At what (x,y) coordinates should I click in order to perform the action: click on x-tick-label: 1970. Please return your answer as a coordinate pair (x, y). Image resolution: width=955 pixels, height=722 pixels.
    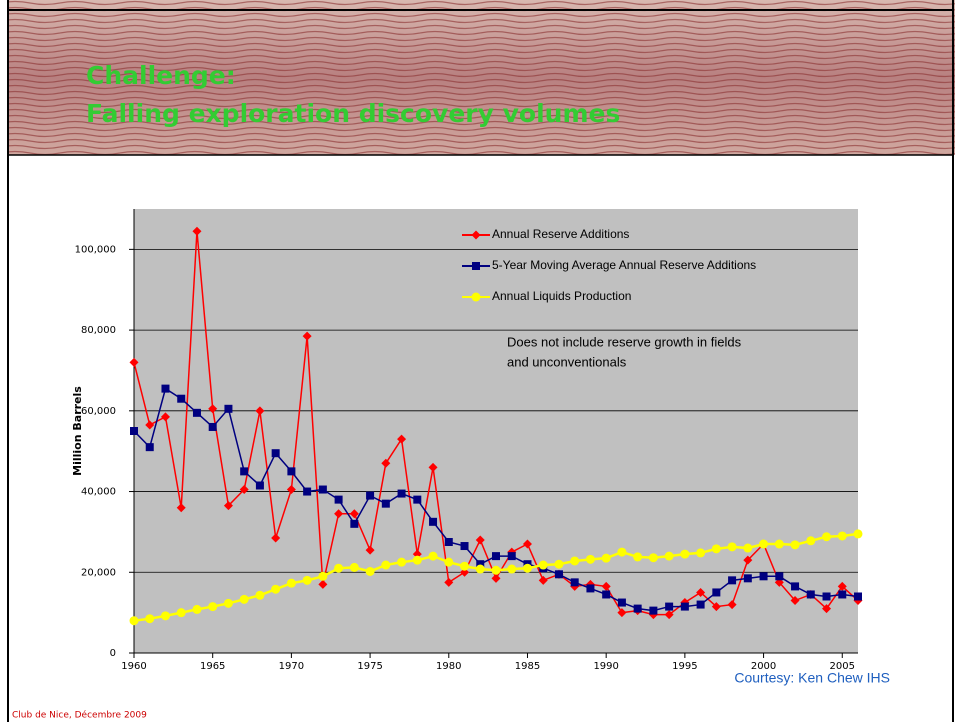
    Looking at the image, I should click on (291, 666).